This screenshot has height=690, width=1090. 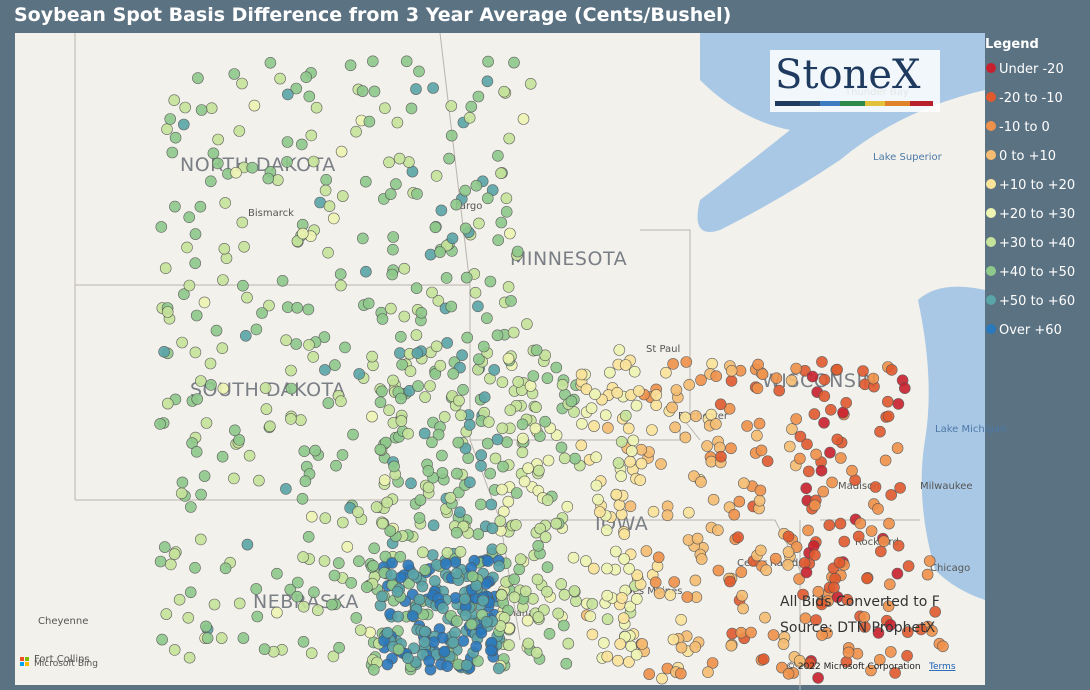 I want to click on city-label: Milwaukee, so click(x=946, y=486).